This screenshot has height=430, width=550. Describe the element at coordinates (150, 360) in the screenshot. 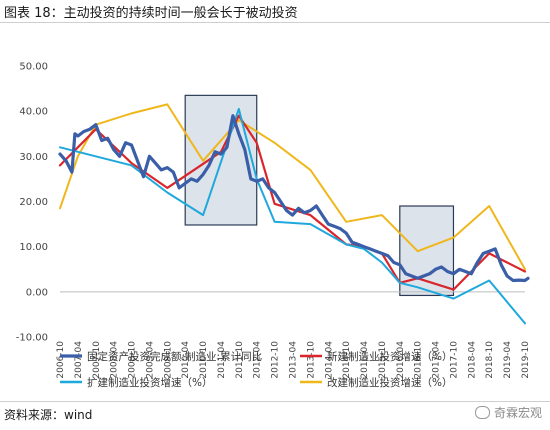

I see `x-tick-label: 2009-04` at that location.